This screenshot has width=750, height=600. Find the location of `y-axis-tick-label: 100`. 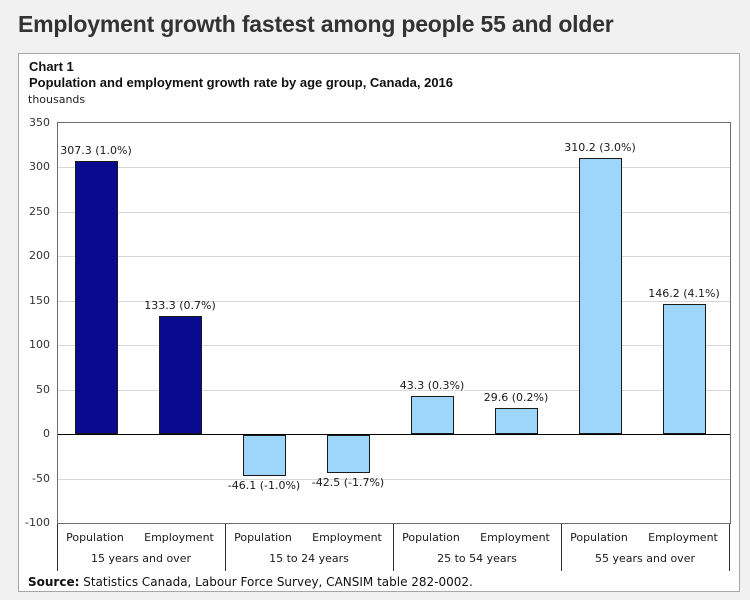

y-axis-tick-label: 100 is located at coordinates (39, 345).